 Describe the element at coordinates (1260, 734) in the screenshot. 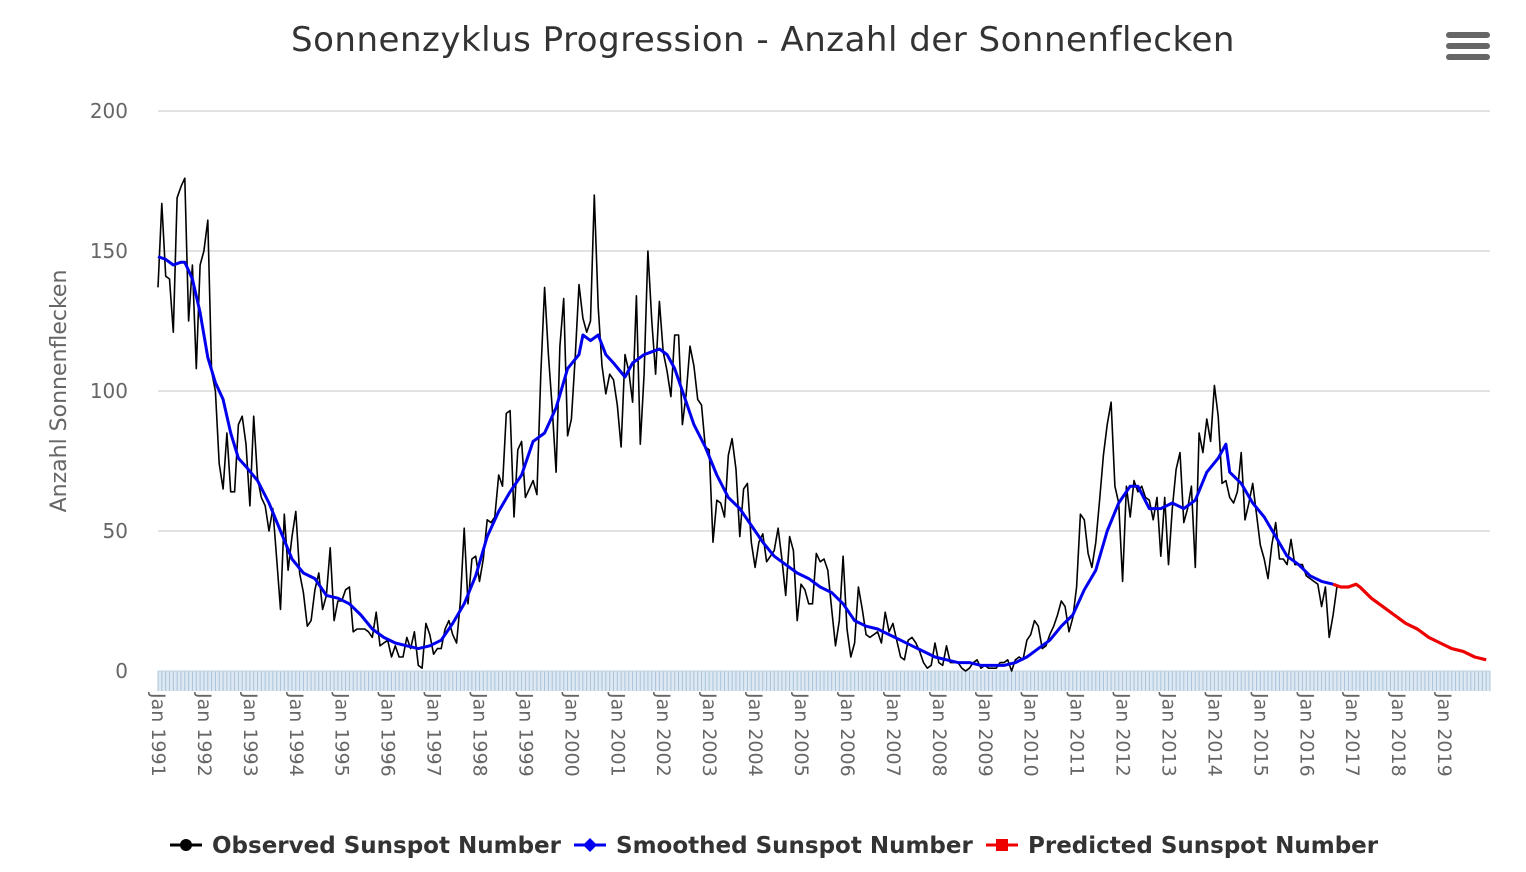

I see `x-tick-label: Jan 2015` at that location.